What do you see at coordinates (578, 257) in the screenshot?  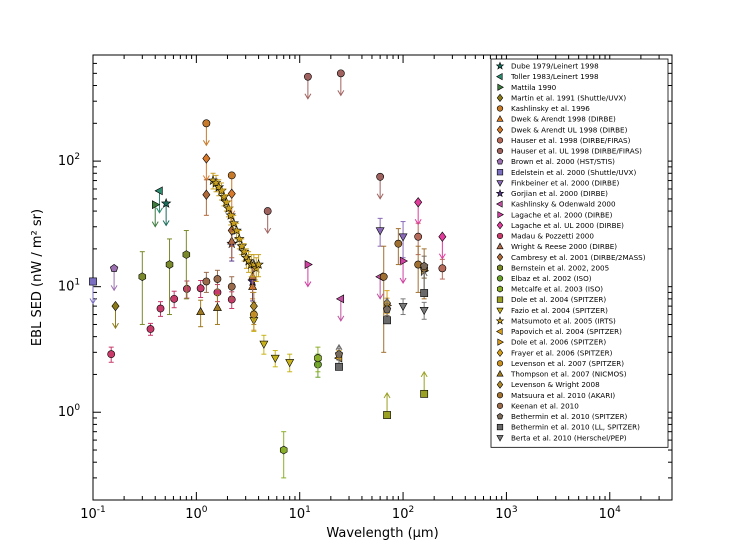 I see `legend-label: Cambresy et al. 2001 (DIRBE/2MASS)` at bounding box center [578, 257].